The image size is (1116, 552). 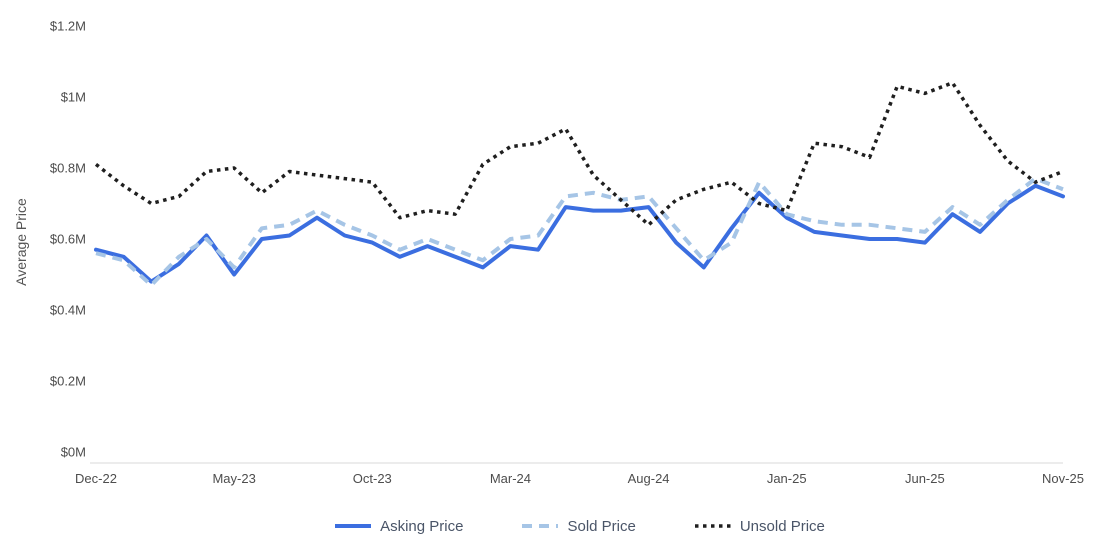 I want to click on legend-item-sold-price: Sold Price, so click(x=578, y=526).